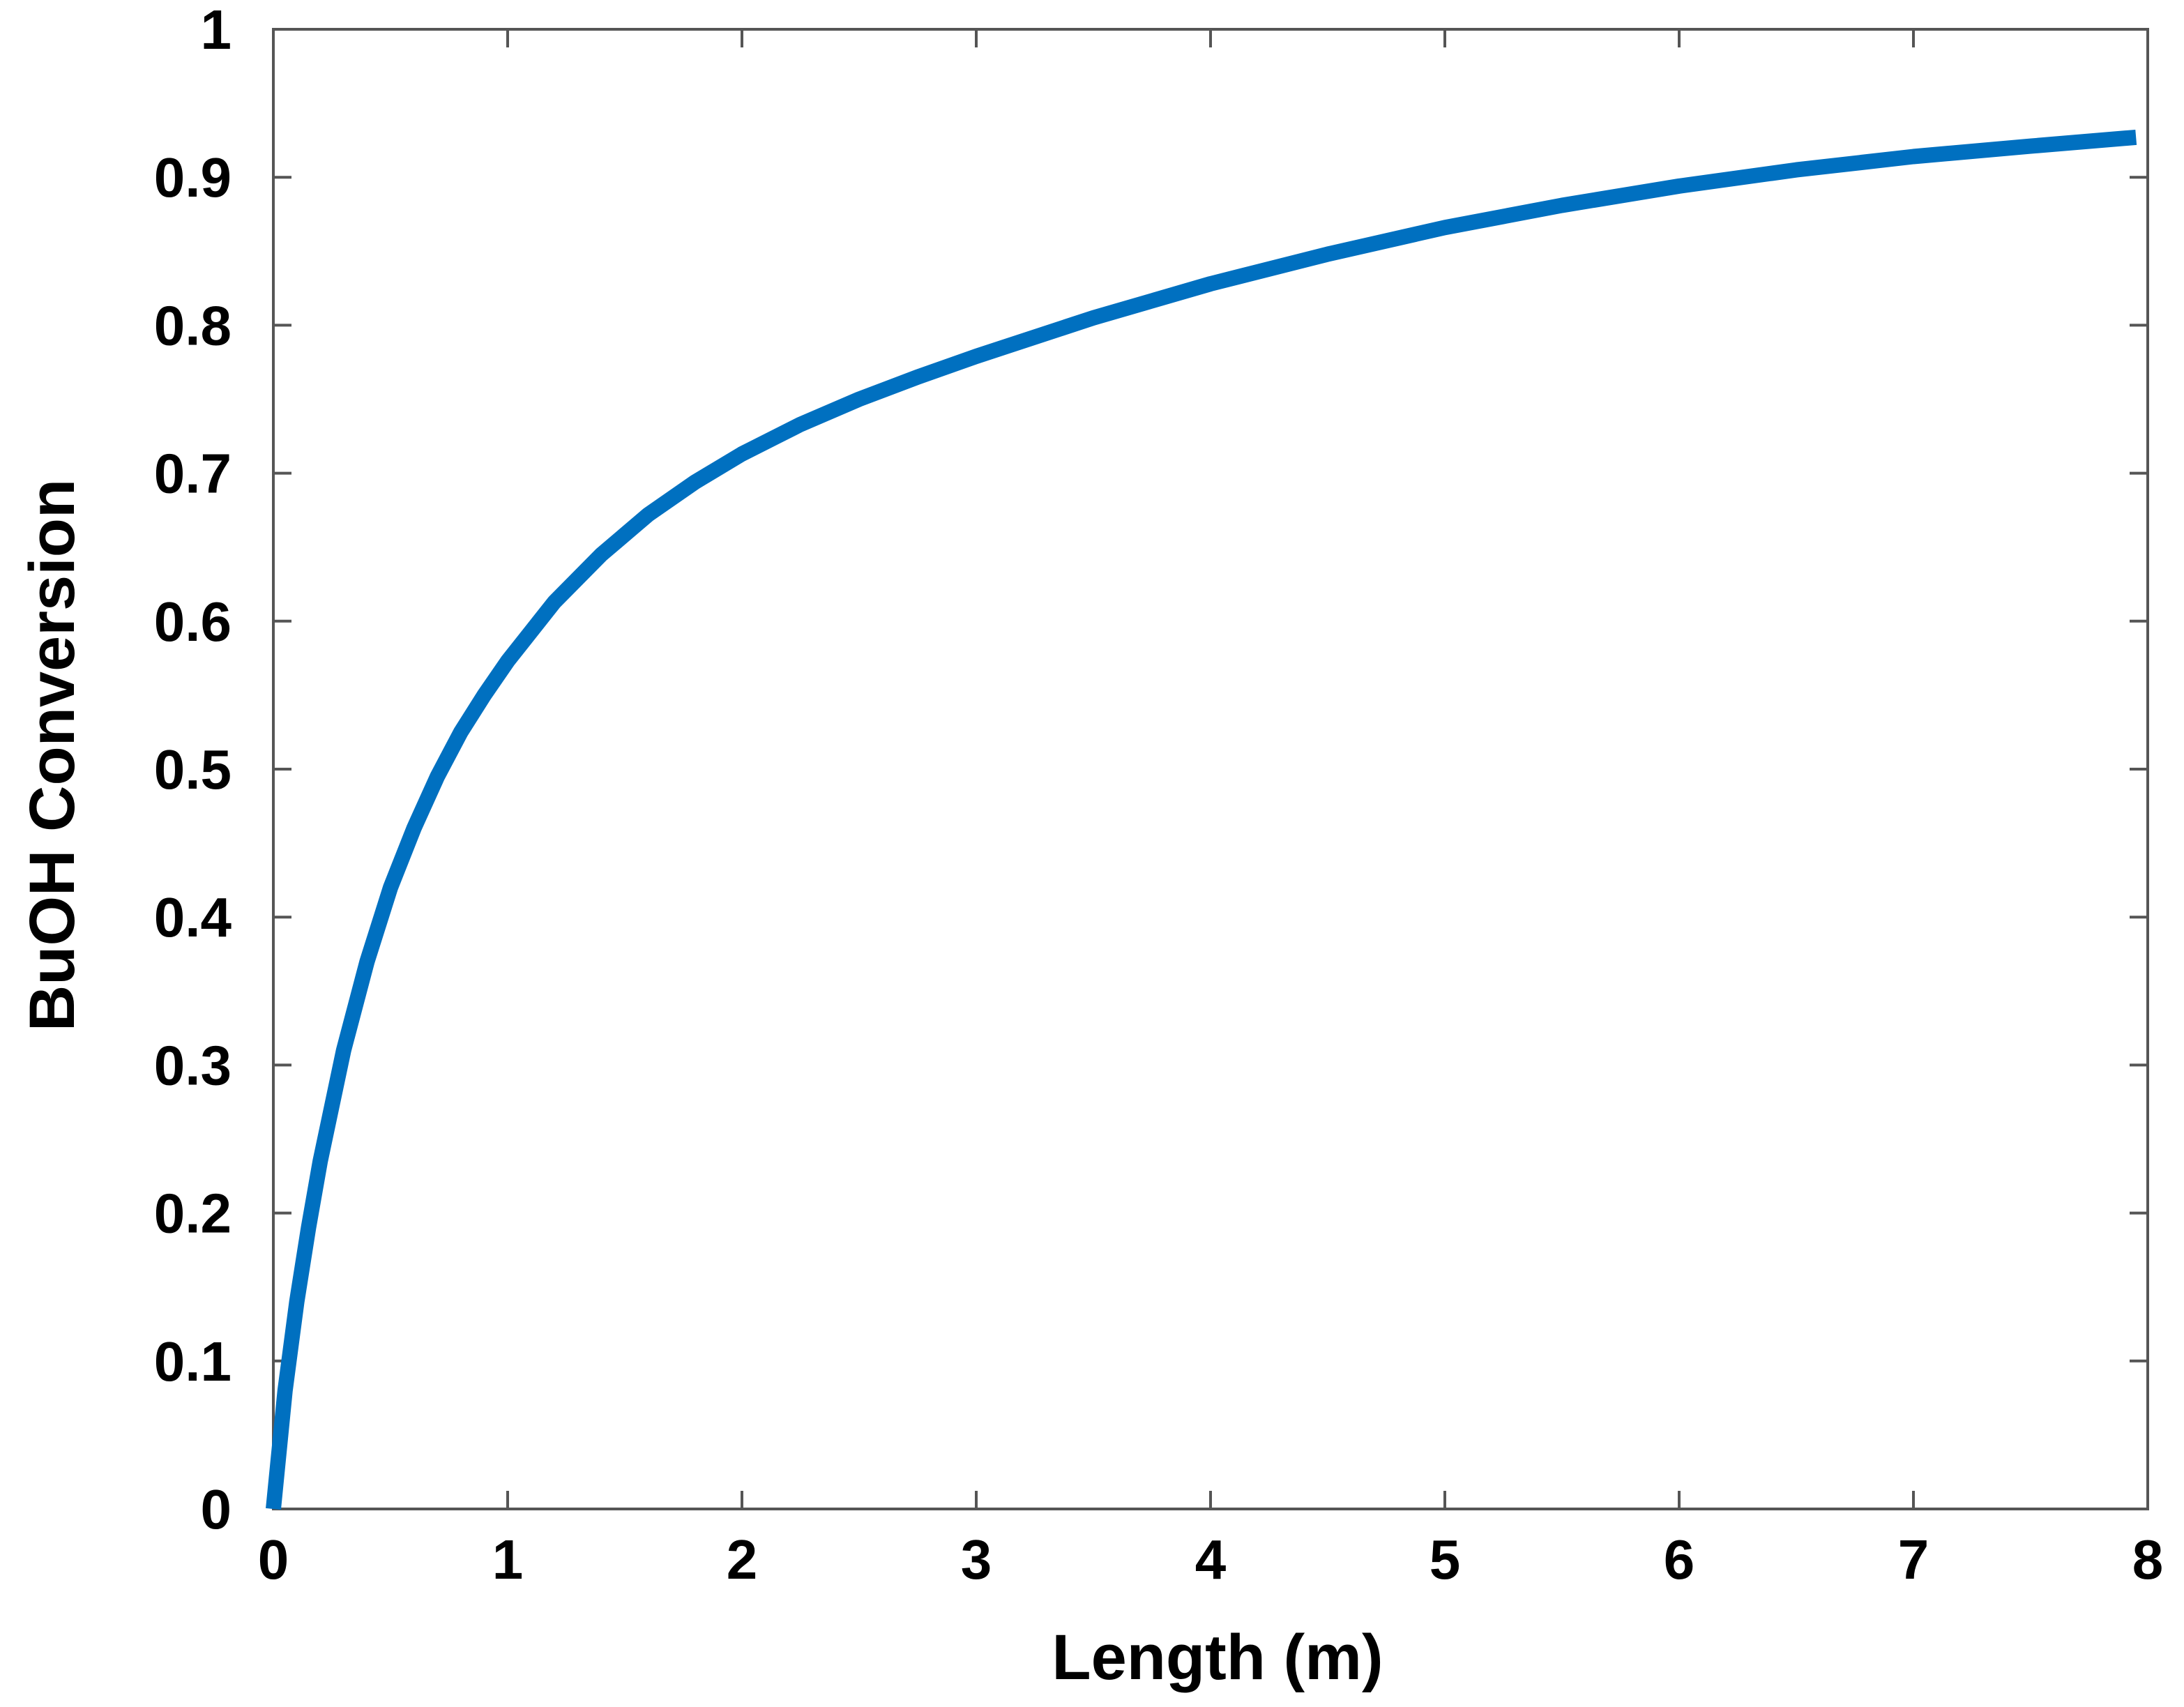 Image resolution: width=2184 pixels, height=1707 pixels. Describe the element at coordinates (193, 325) in the screenshot. I see `y-tick-label: 0.8` at that location.